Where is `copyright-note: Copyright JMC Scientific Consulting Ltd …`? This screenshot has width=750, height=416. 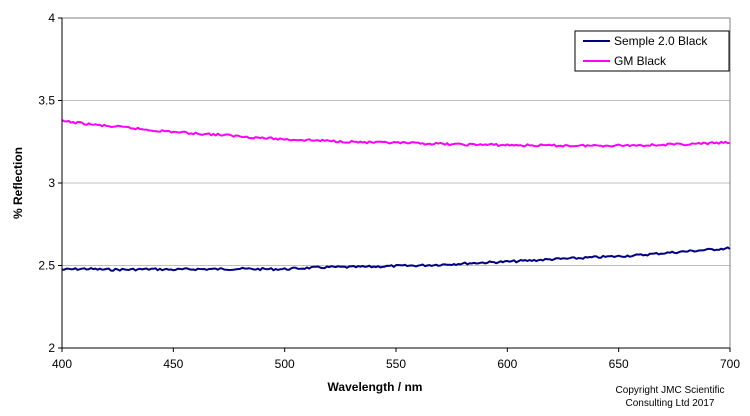 copyright-note: Copyright JMC Scientific Consulting Ltd … is located at coordinates (670, 397).